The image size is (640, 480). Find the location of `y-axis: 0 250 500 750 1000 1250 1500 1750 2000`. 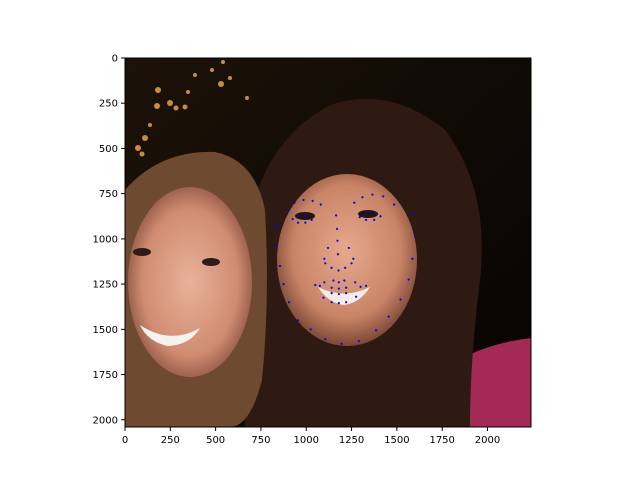

y-axis: 0 250 500 750 1000 1250 1500 1750 2000 is located at coordinates (109, 240).